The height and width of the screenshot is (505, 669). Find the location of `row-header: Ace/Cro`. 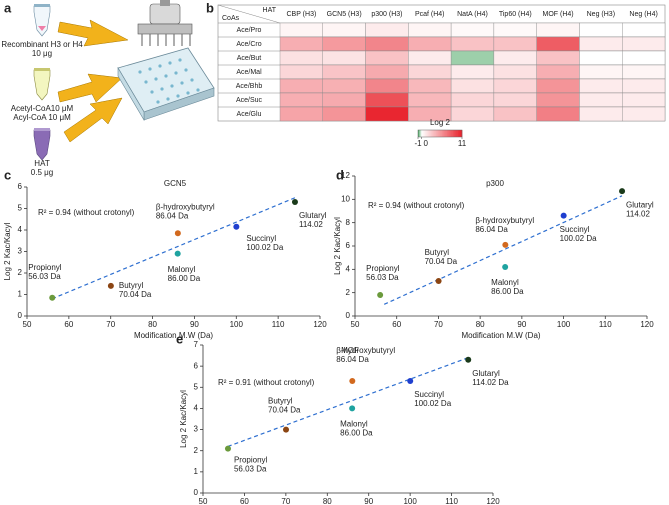

row-header: Ace/Cro is located at coordinates (248, 44).